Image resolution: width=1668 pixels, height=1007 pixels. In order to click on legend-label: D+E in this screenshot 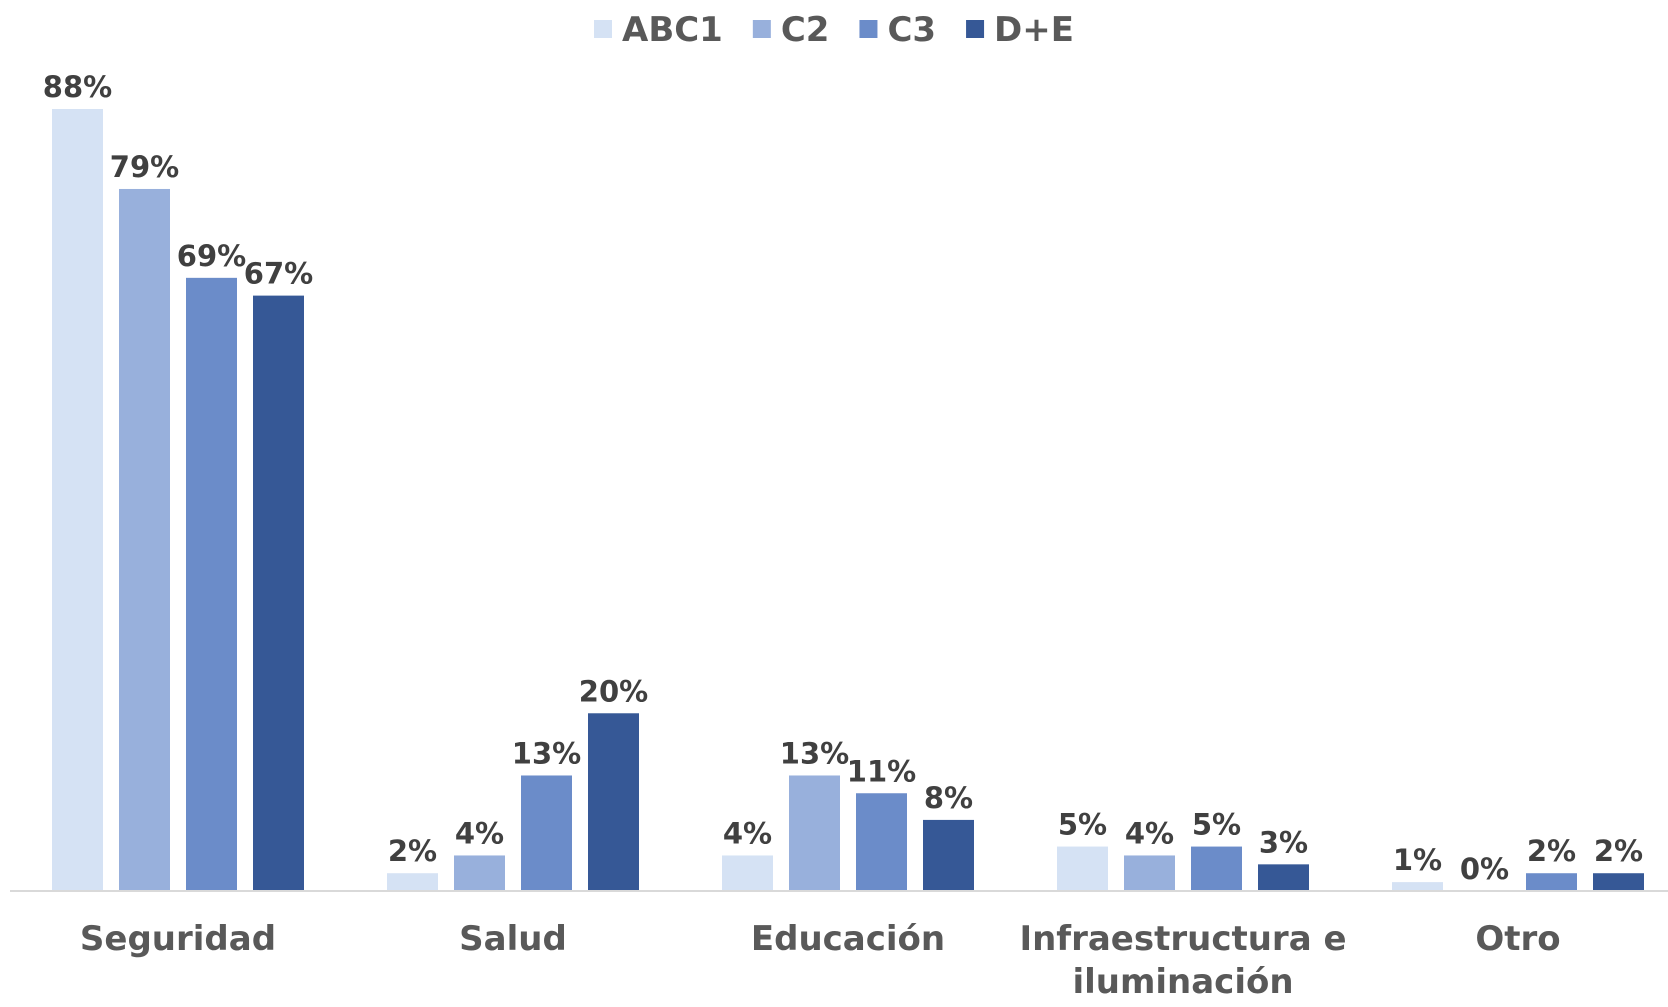, I will do `click(1034, 30)`.